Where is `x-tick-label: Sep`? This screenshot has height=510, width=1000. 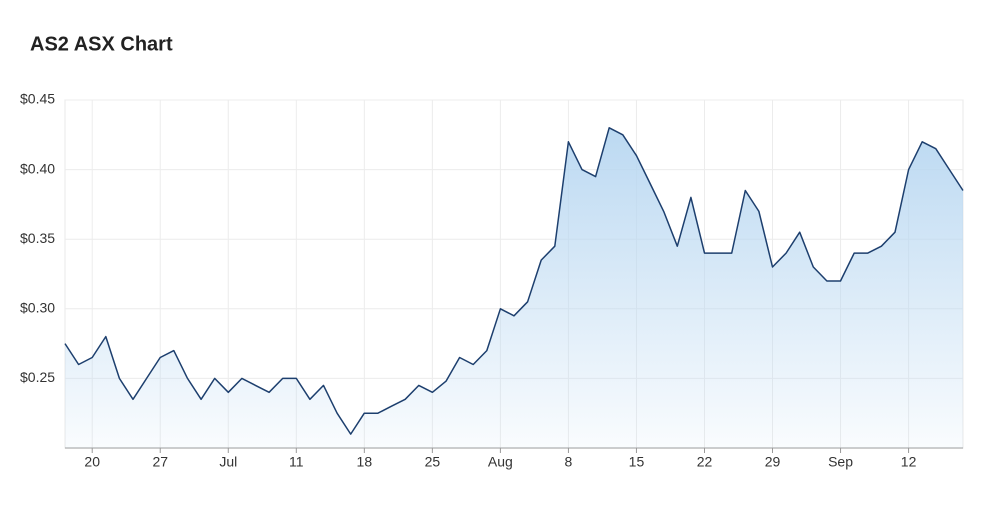 x-tick-label: Sep is located at coordinates (840, 462).